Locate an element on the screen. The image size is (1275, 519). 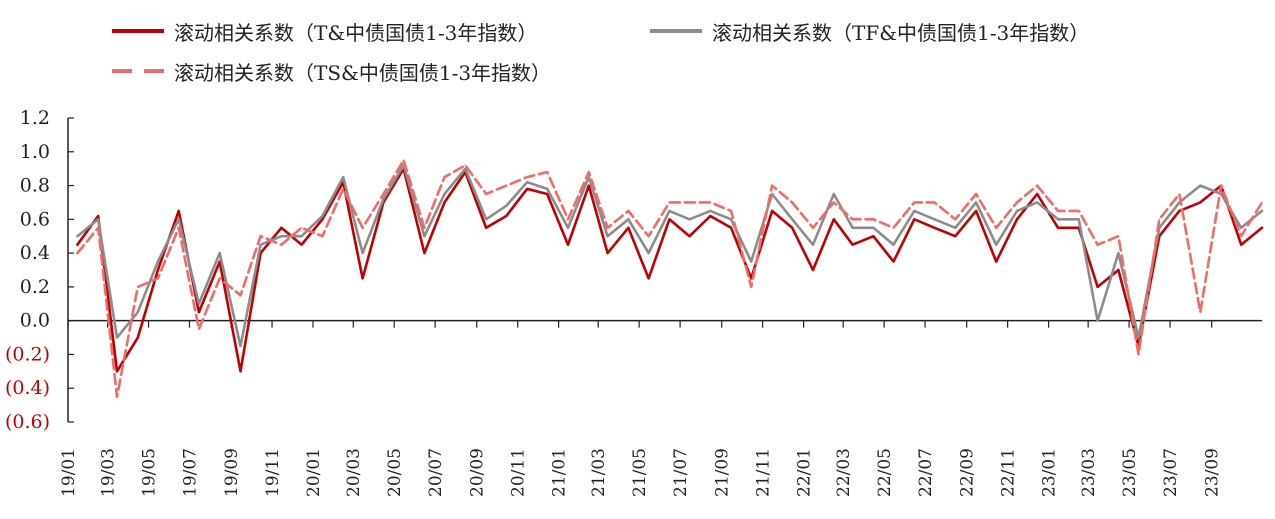
x-tick-label: 22/03 is located at coordinates (844, 472).